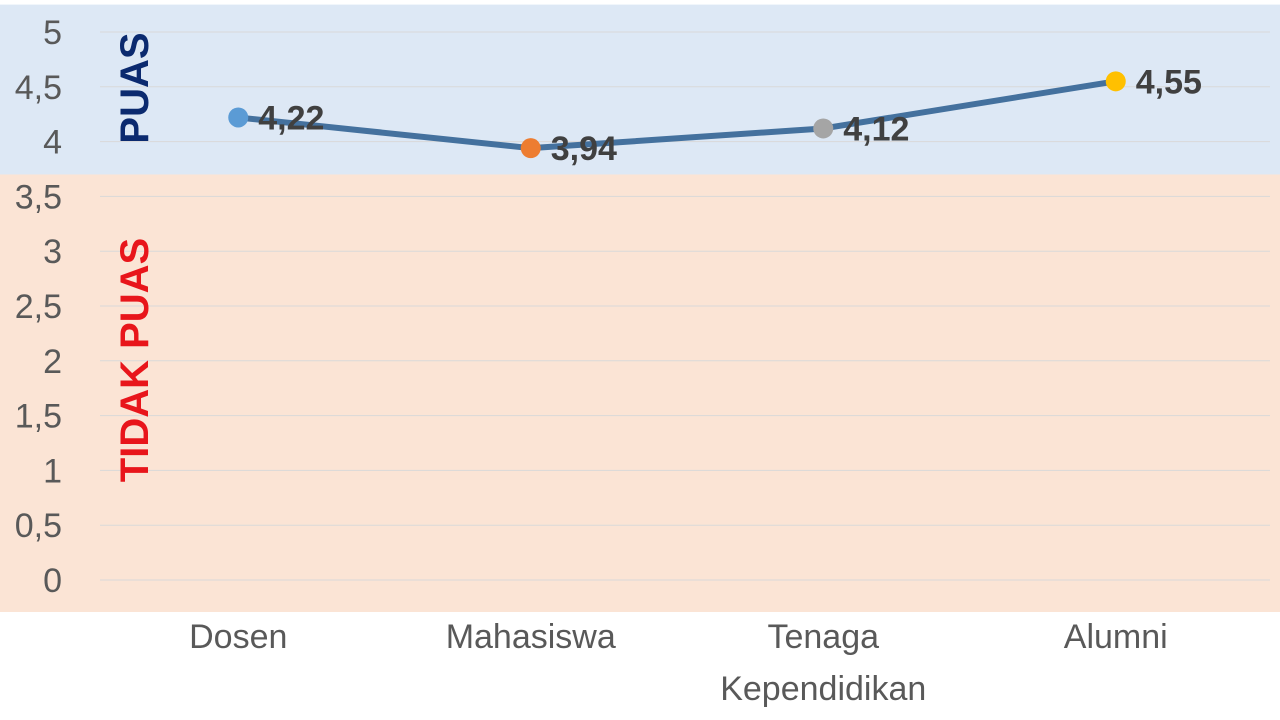 The height and width of the screenshot is (720, 1280). I want to click on y-axis-ticks: 0 0,5 1 1,5 2 2,5 3 3,5 4 4,5 5, so click(38, 307).